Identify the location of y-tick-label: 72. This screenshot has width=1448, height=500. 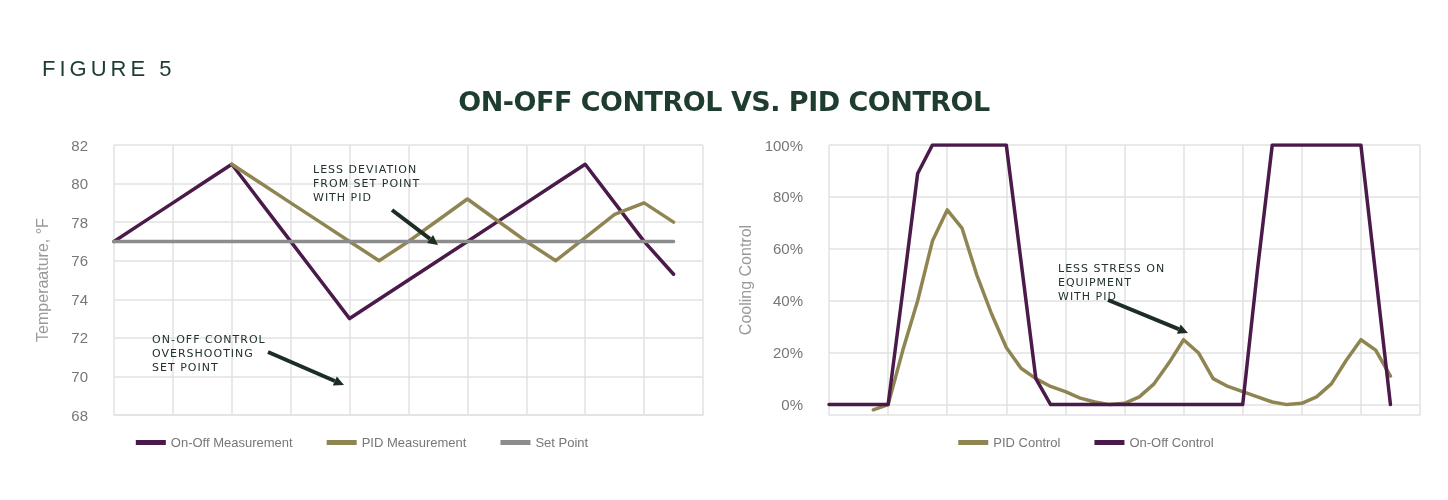
(79, 338).